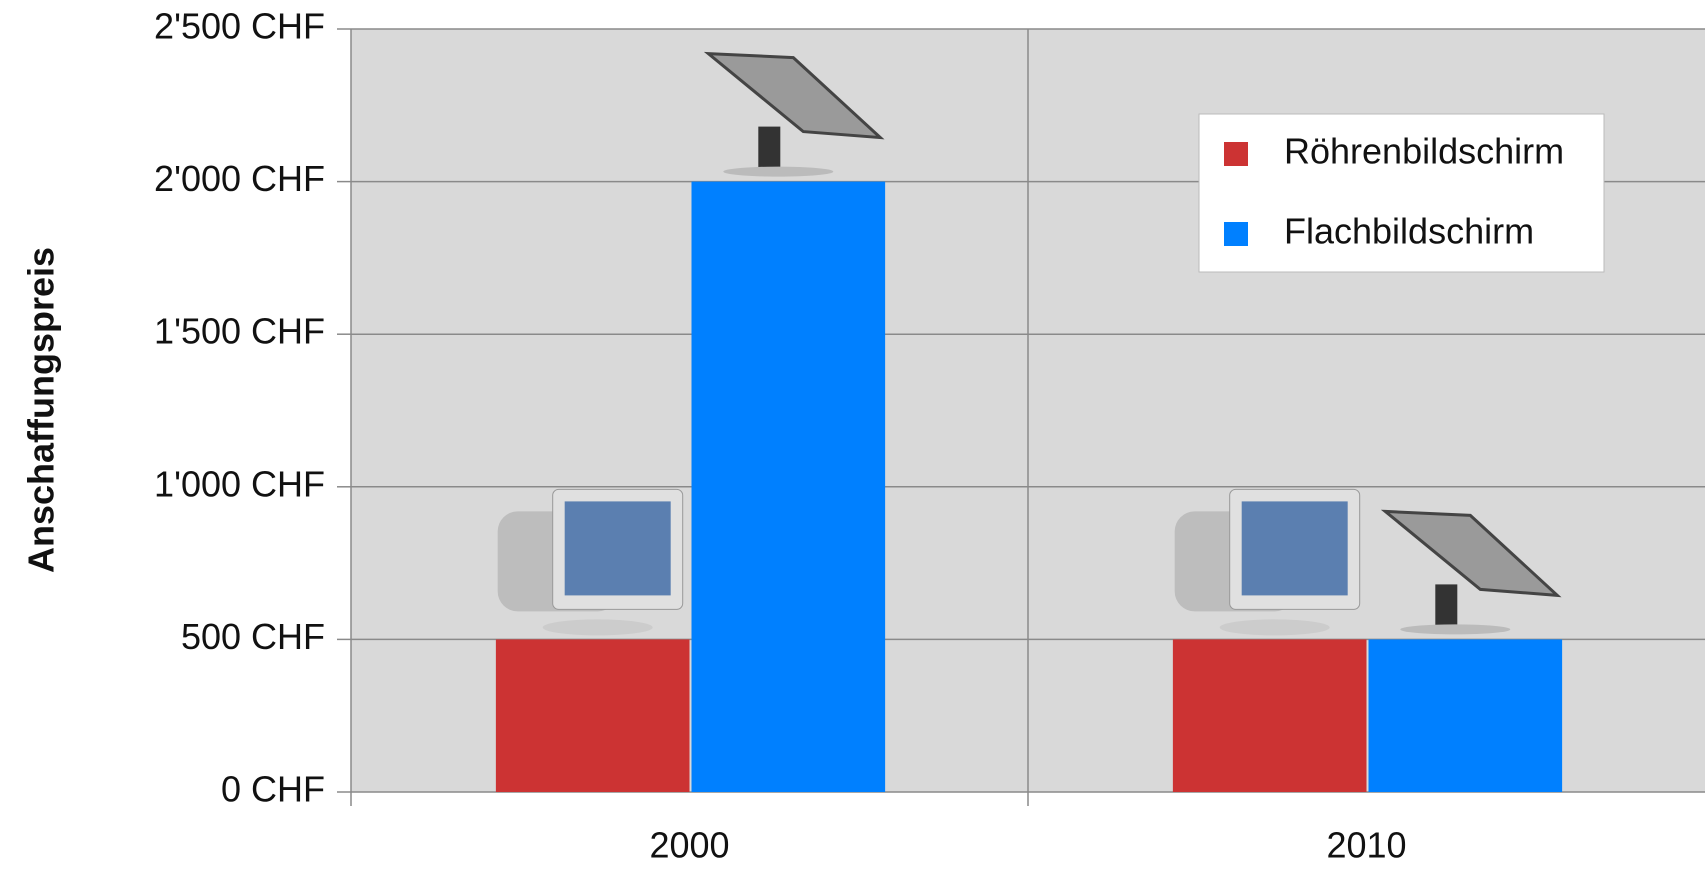  What do you see at coordinates (273, 789) in the screenshot?
I see `y-tick-label: 0 CHF` at bounding box center [273, 789].